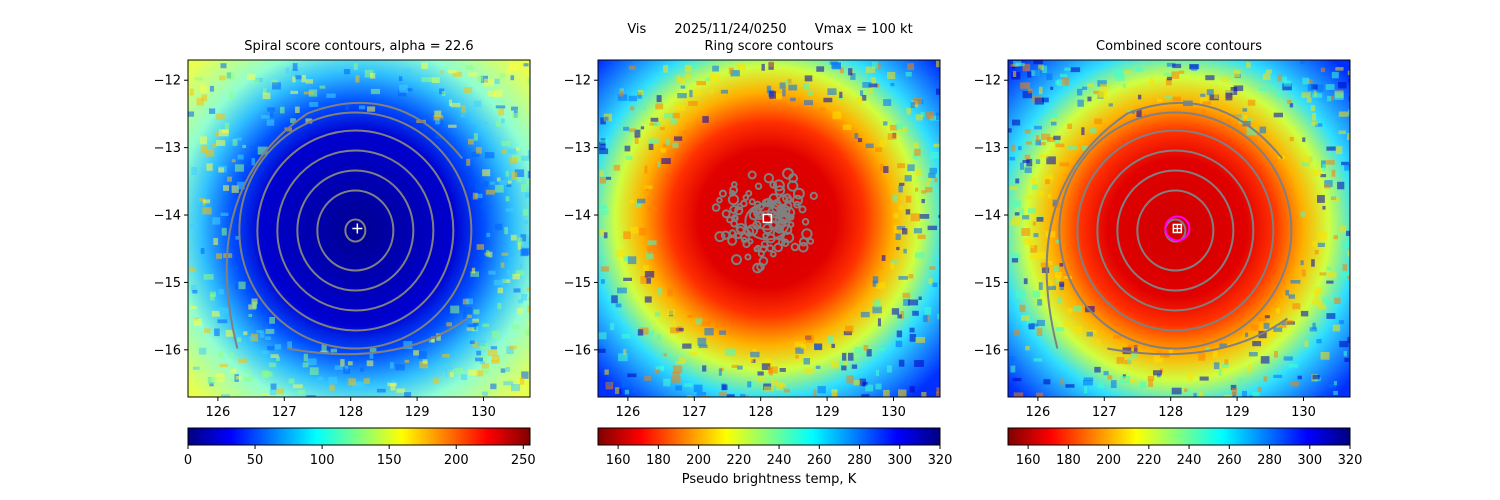  I want to click on colorbar-spiral: 0 50 100 150 200 250, so click(360, 447).